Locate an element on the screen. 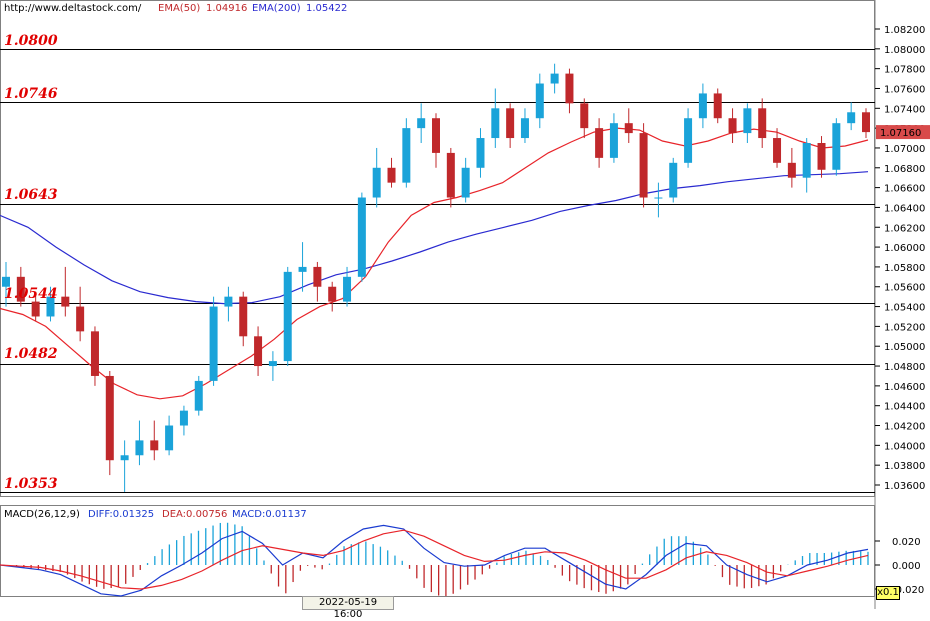 Image resolution: width=930 pixels, height=621 pixels. macd-histogram is located at coordinates (438, 559).